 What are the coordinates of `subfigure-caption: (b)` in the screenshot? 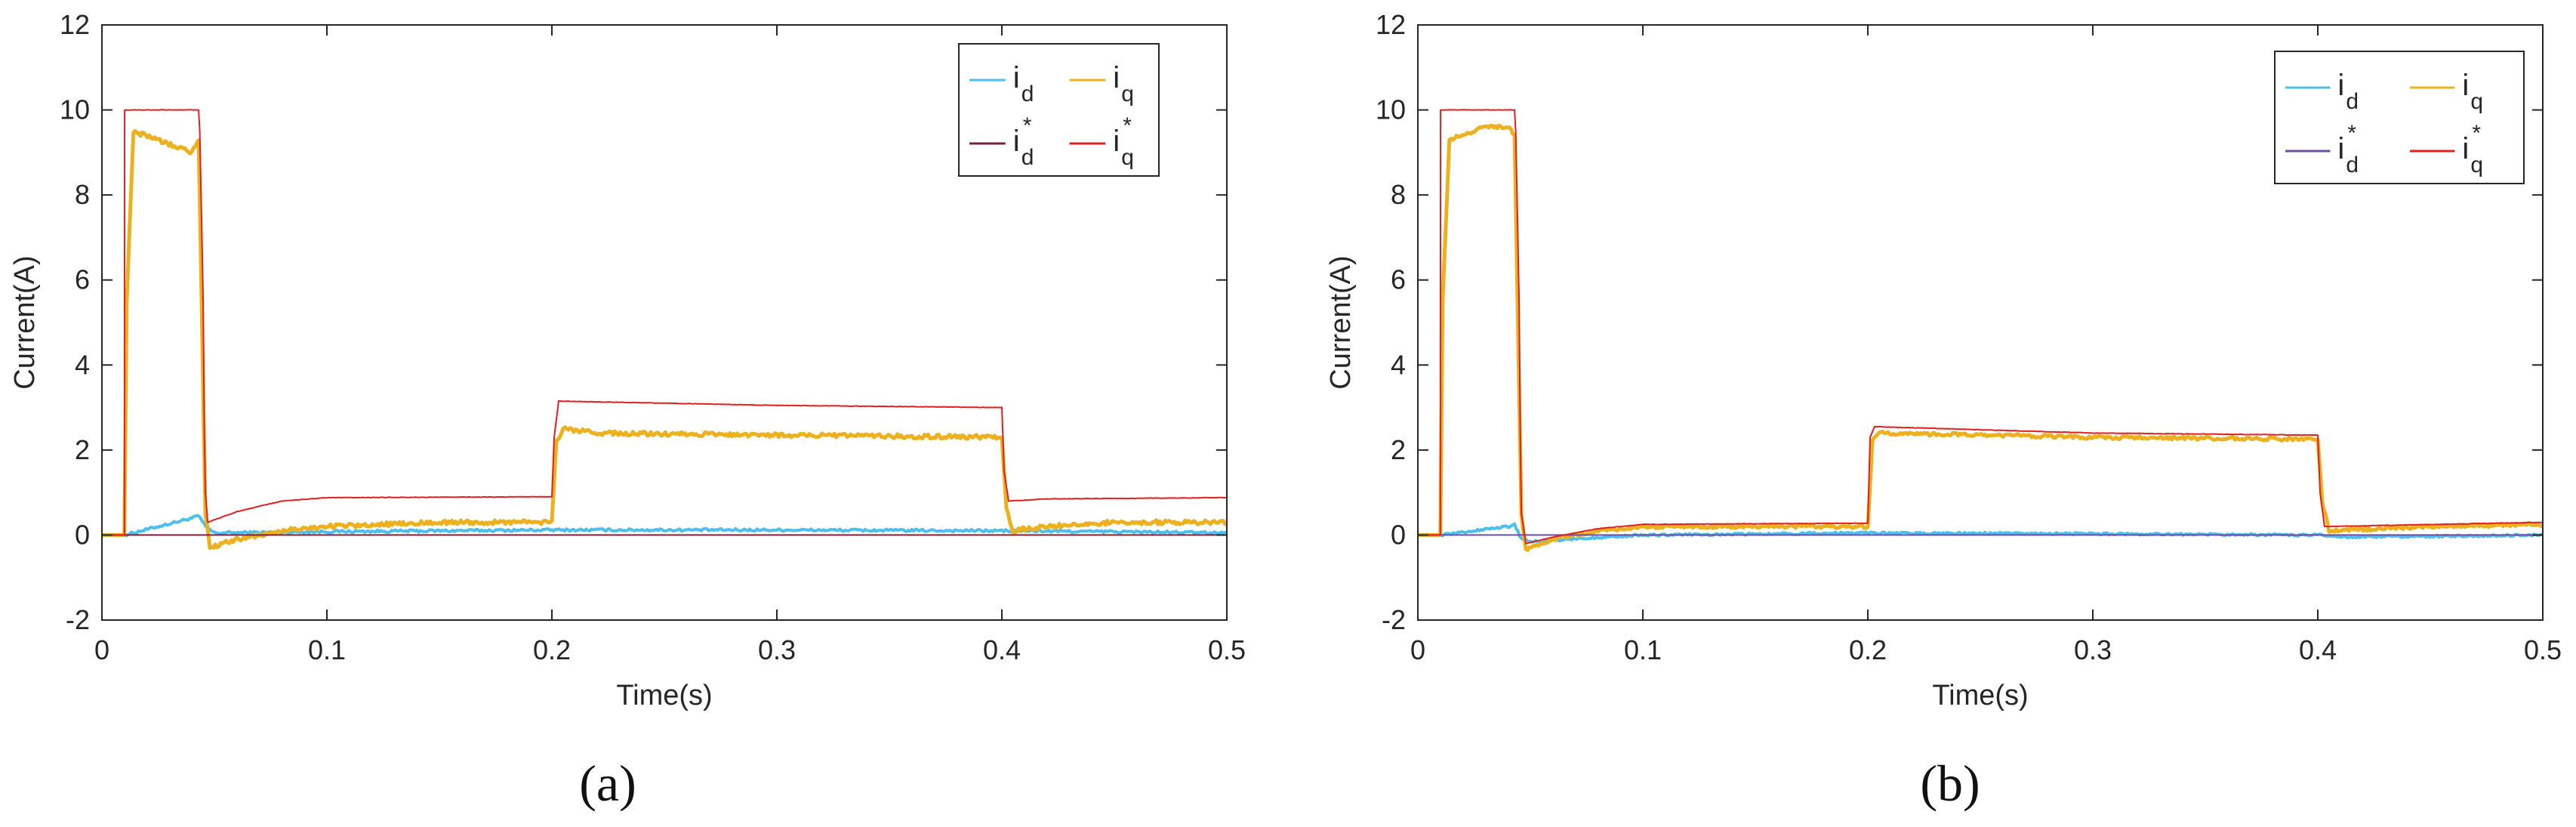 It's located at (1950, 783).